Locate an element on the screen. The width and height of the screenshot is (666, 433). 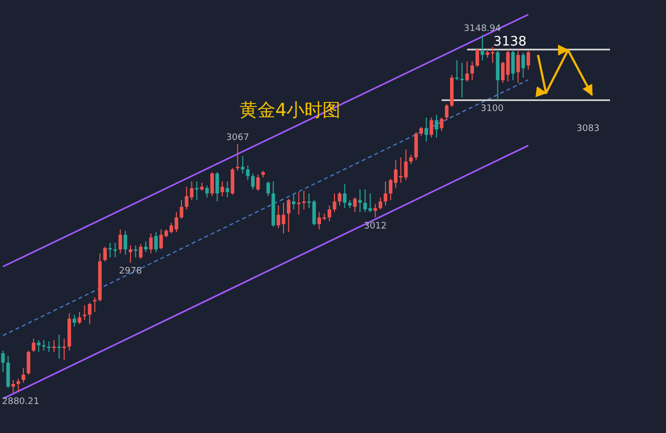
text: 3083 is located at coordinates (588, 129).